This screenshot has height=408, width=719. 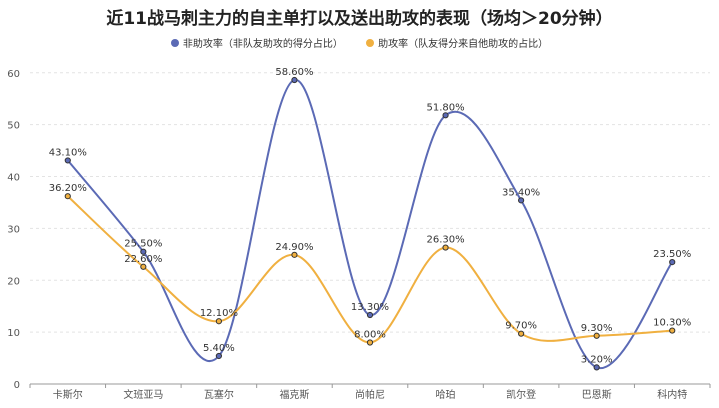 What do you see at coordinates (143, 259) in the screenshot?
I see `series-assist-rate-data-label: 22.60%` at bounding box center [143, 259].